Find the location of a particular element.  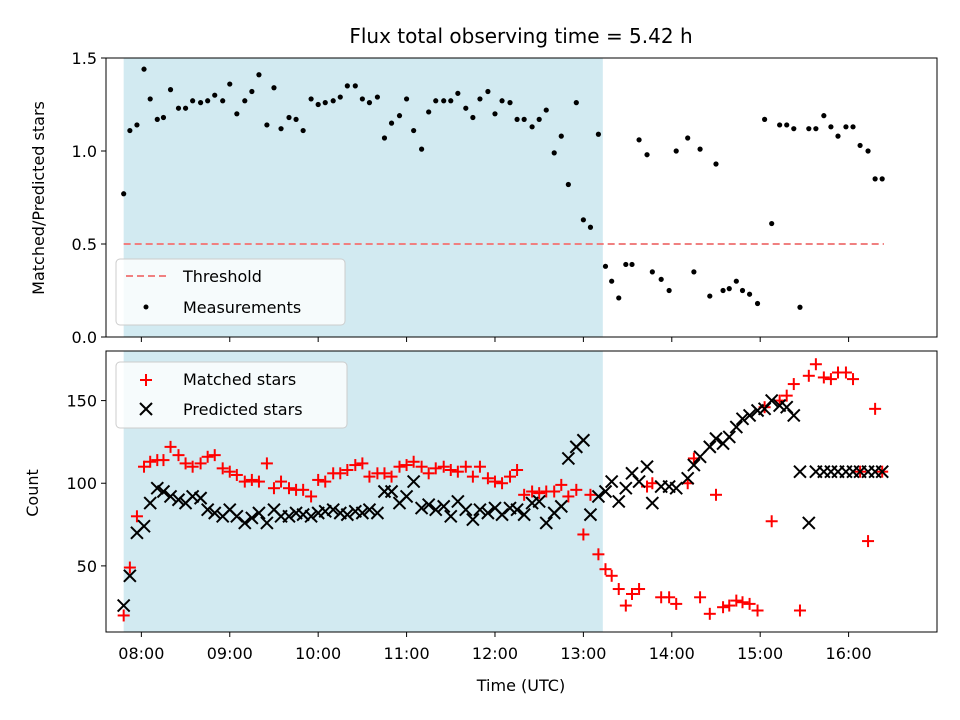

bottom-x-tick-label: 13:00 is located at coordinates (583, 653).